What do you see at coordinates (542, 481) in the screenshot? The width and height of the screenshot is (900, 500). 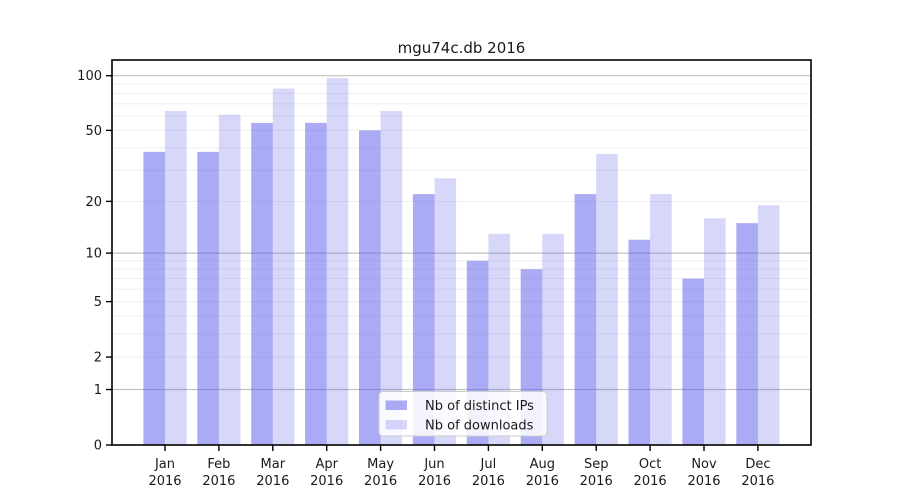 I see `x-tick-label-aug-year: 2016` at bounding box center [542, 481].